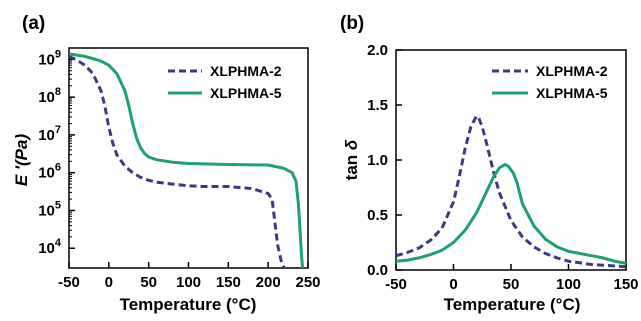 The image size is (641, 321). What do you see at coordinates (352, 23) in the screenshot?
I see `panel-b-label: (b)` at bounding box center [352, 23].